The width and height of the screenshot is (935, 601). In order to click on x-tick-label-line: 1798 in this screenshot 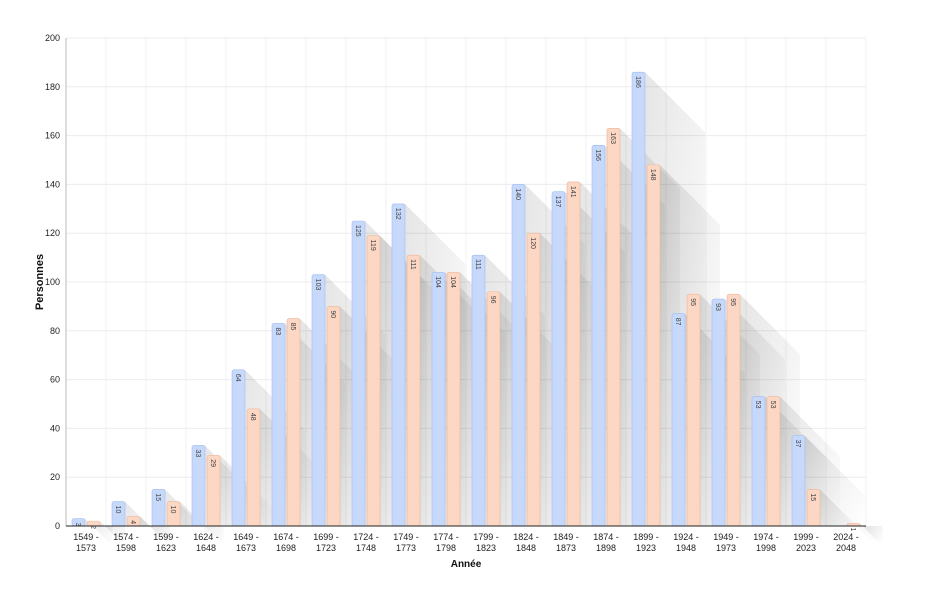, I will do `click(446, 548)`.